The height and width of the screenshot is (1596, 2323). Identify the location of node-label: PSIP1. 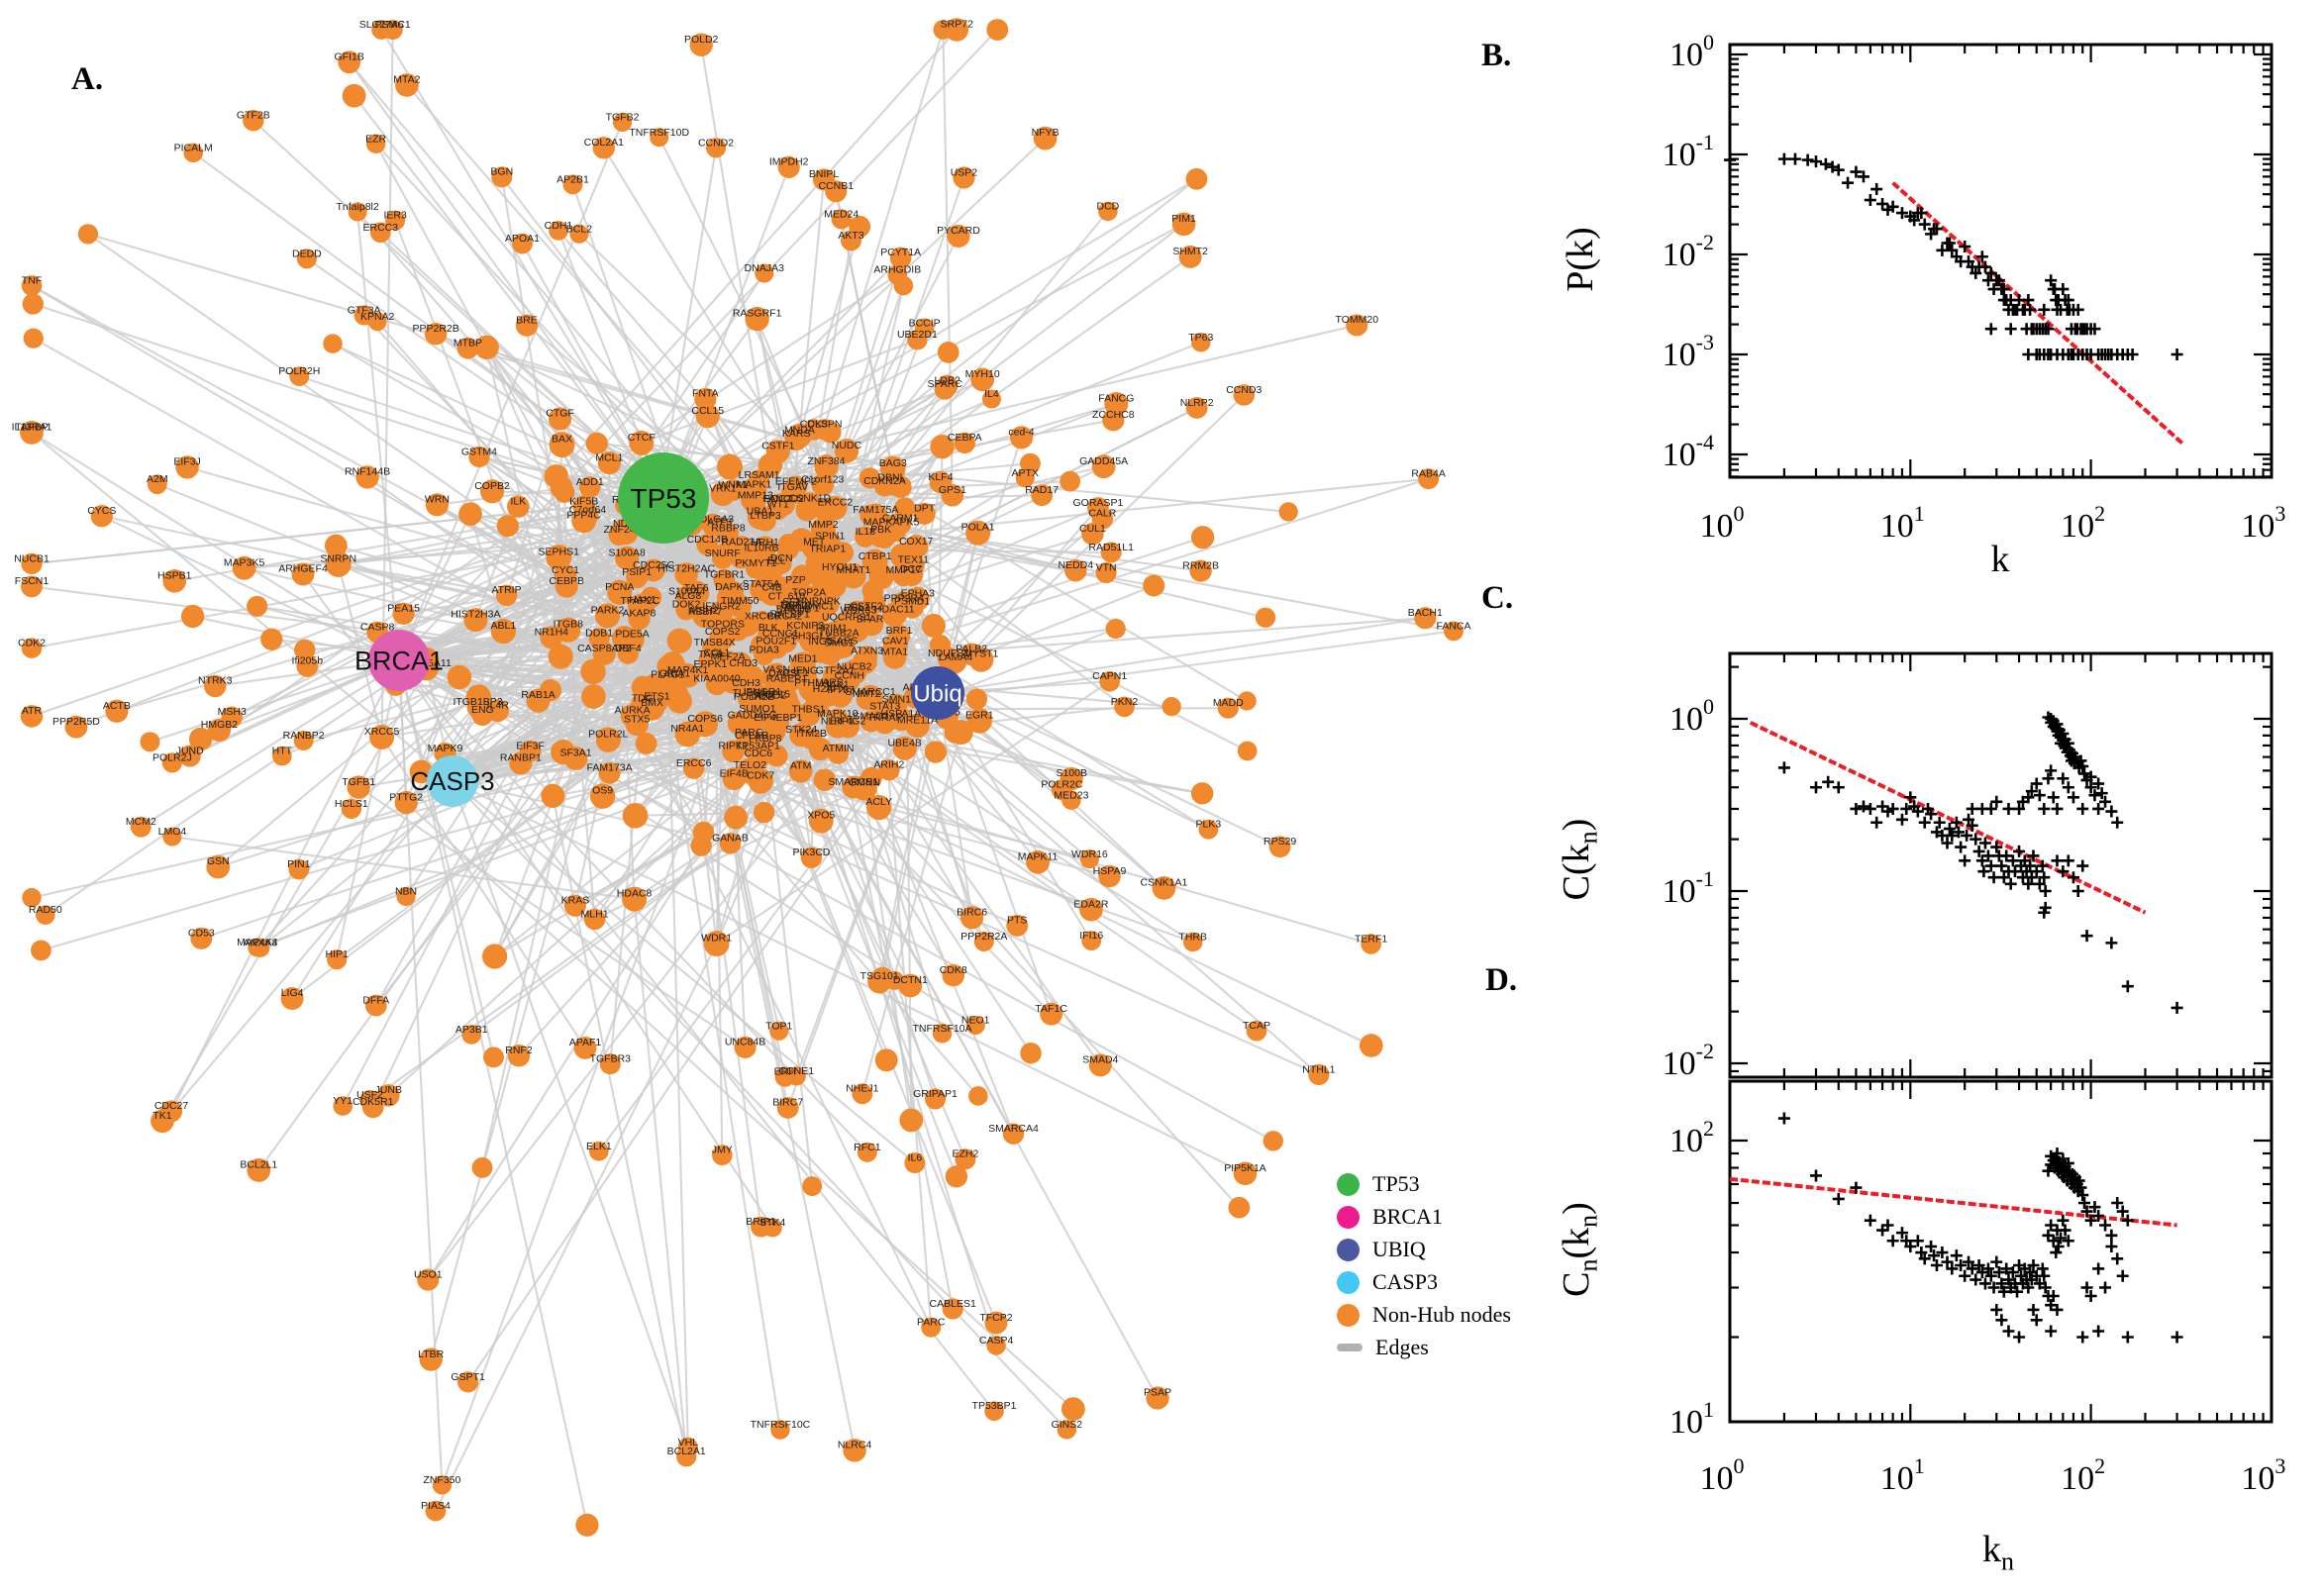
(637, 572).